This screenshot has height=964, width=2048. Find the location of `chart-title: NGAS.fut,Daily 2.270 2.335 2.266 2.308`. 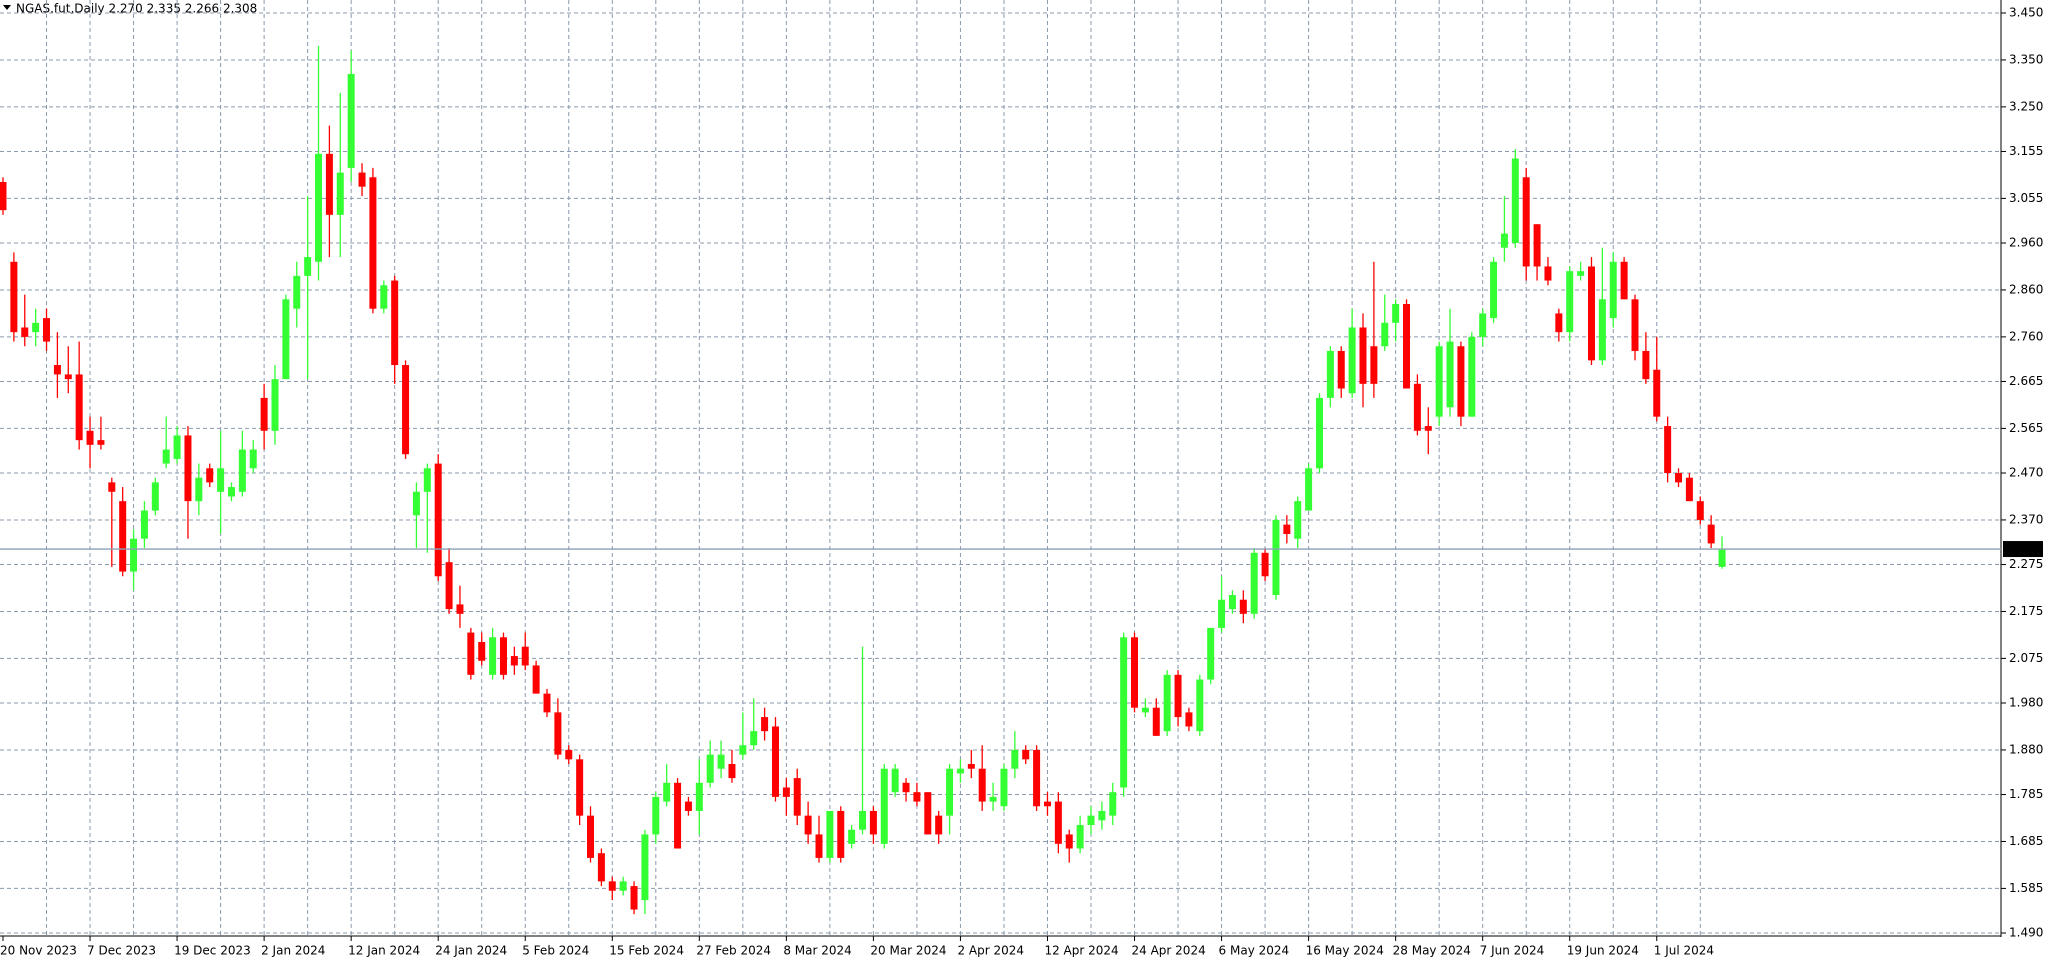

chart-title: NGAS.fut,Daily 2.270 2.335 2.266 2.308 is located at coordinates (136, 9).